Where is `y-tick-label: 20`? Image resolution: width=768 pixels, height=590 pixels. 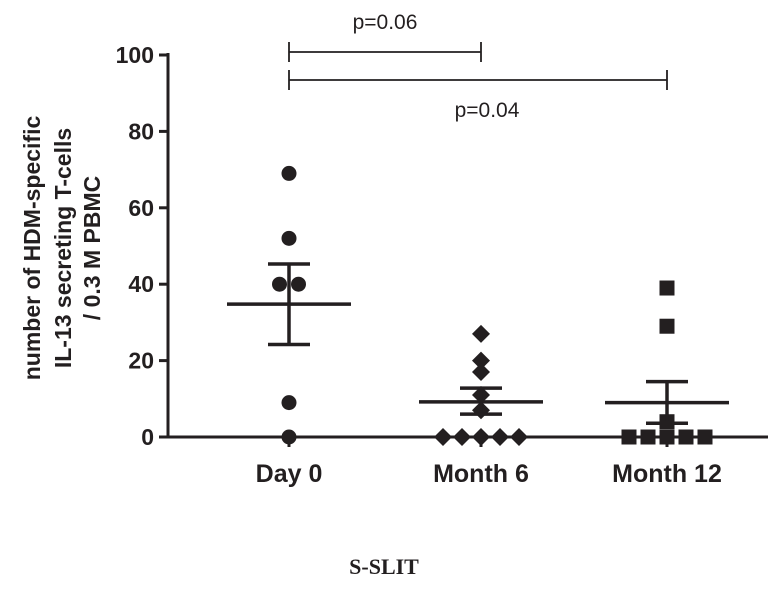
y-tick-label: 20 is located at coordinates (141, 361).